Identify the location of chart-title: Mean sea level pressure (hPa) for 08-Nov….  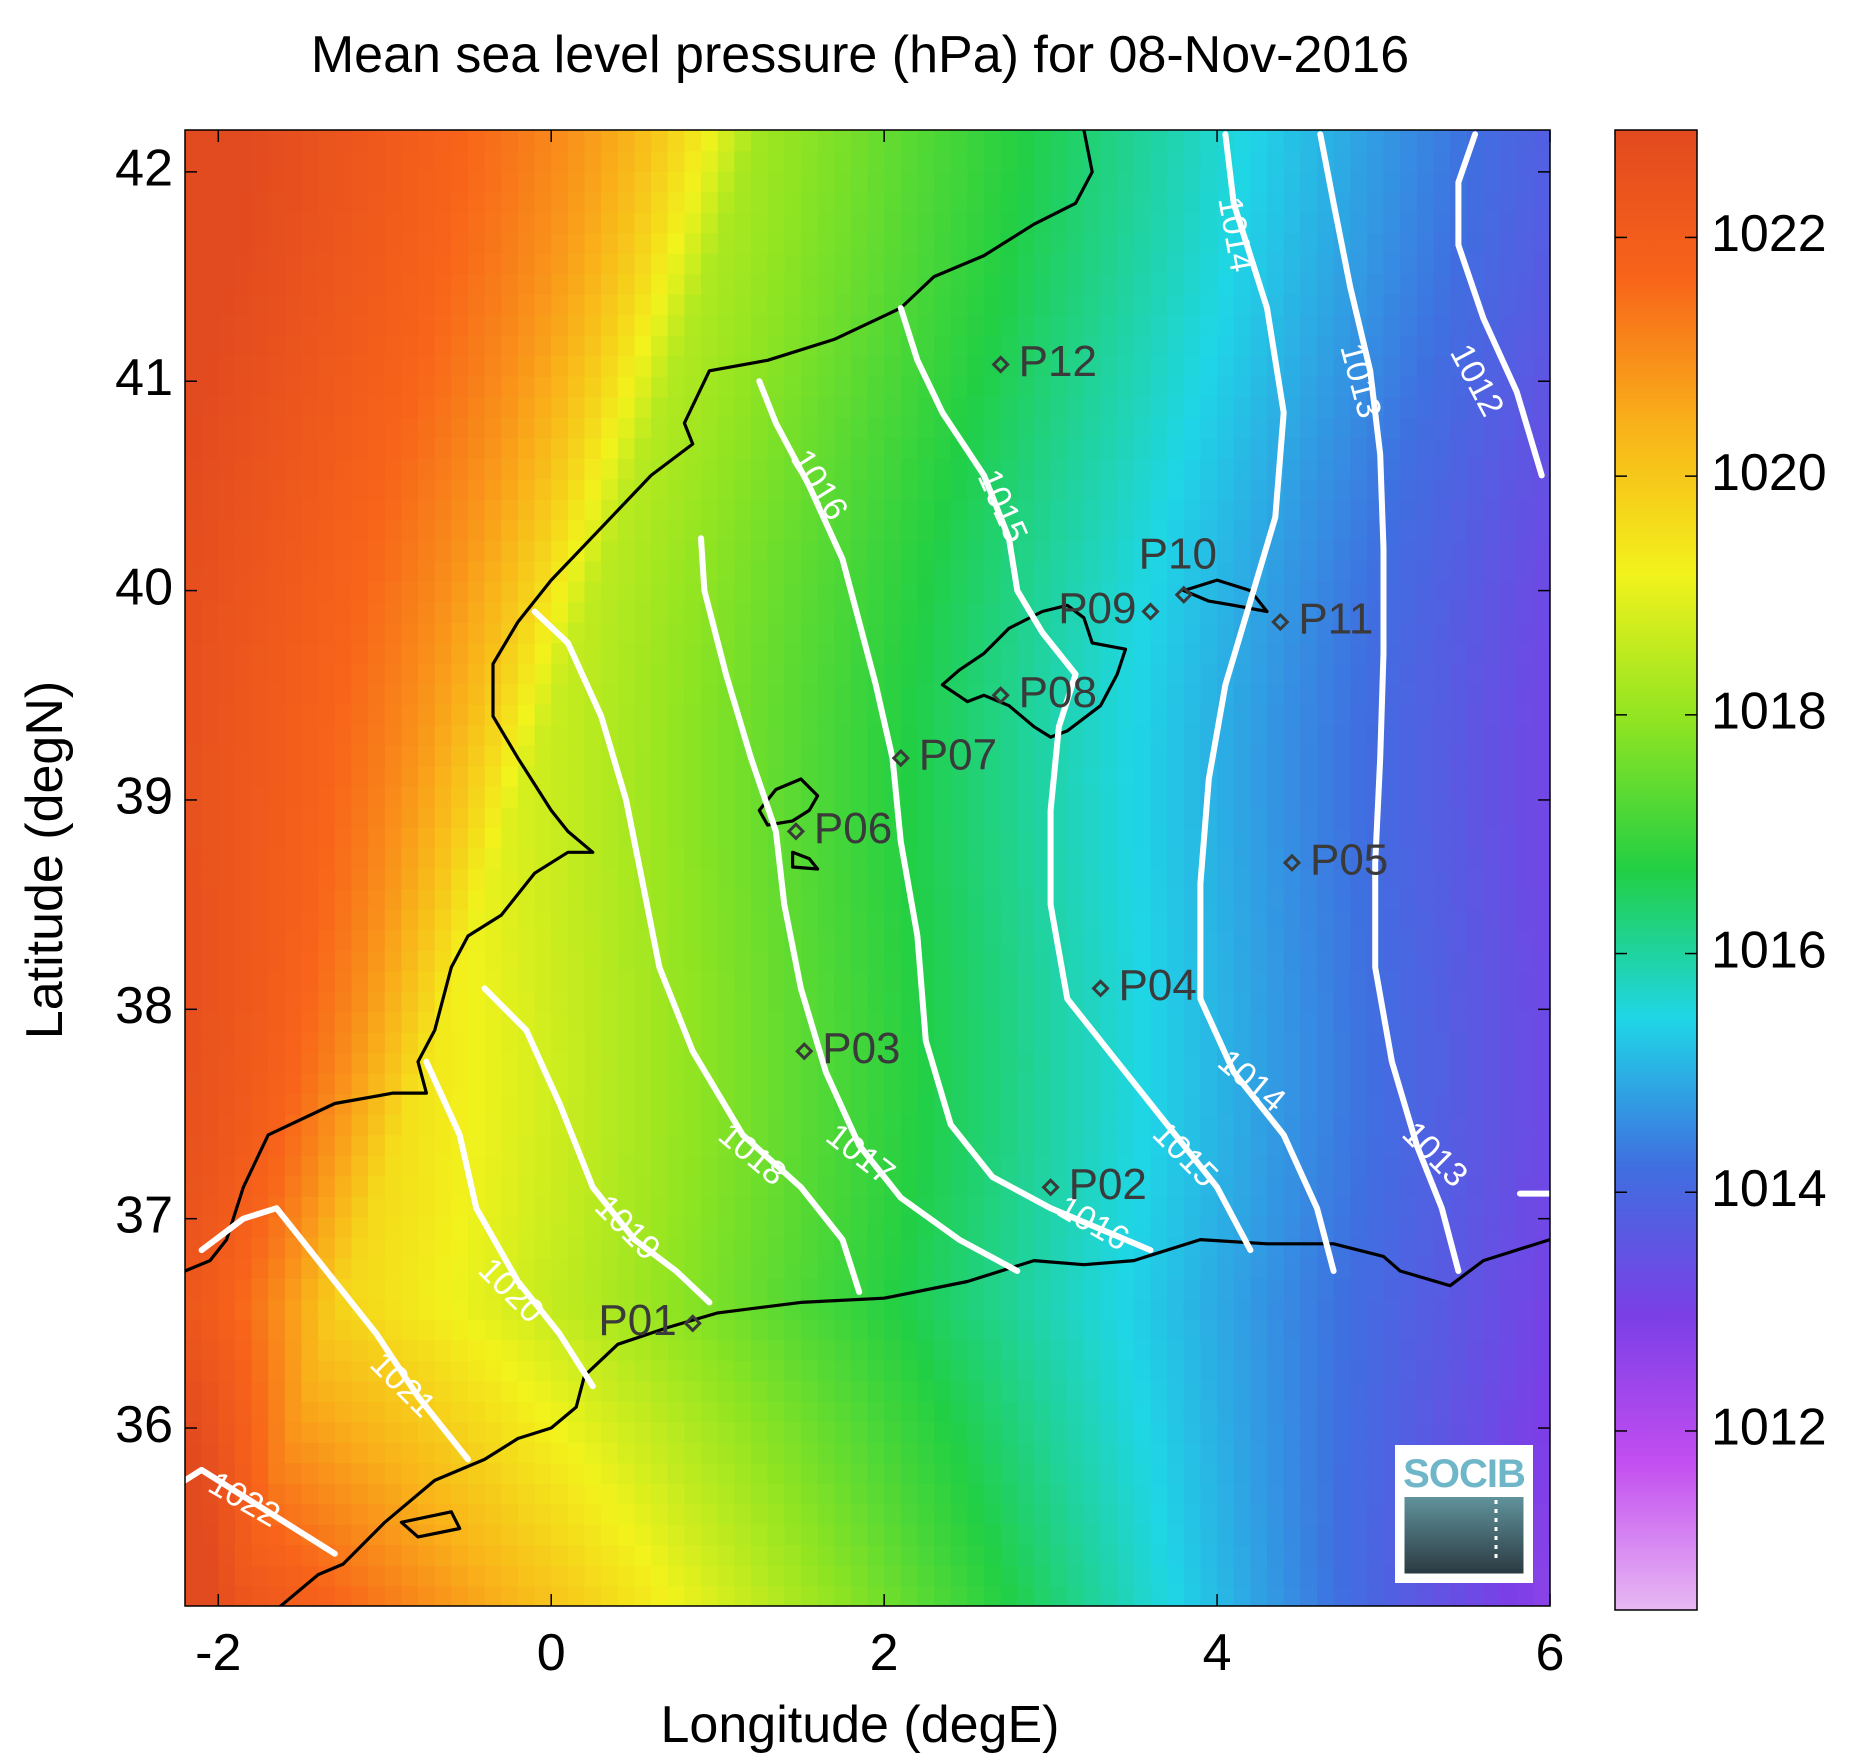
(860, 55).